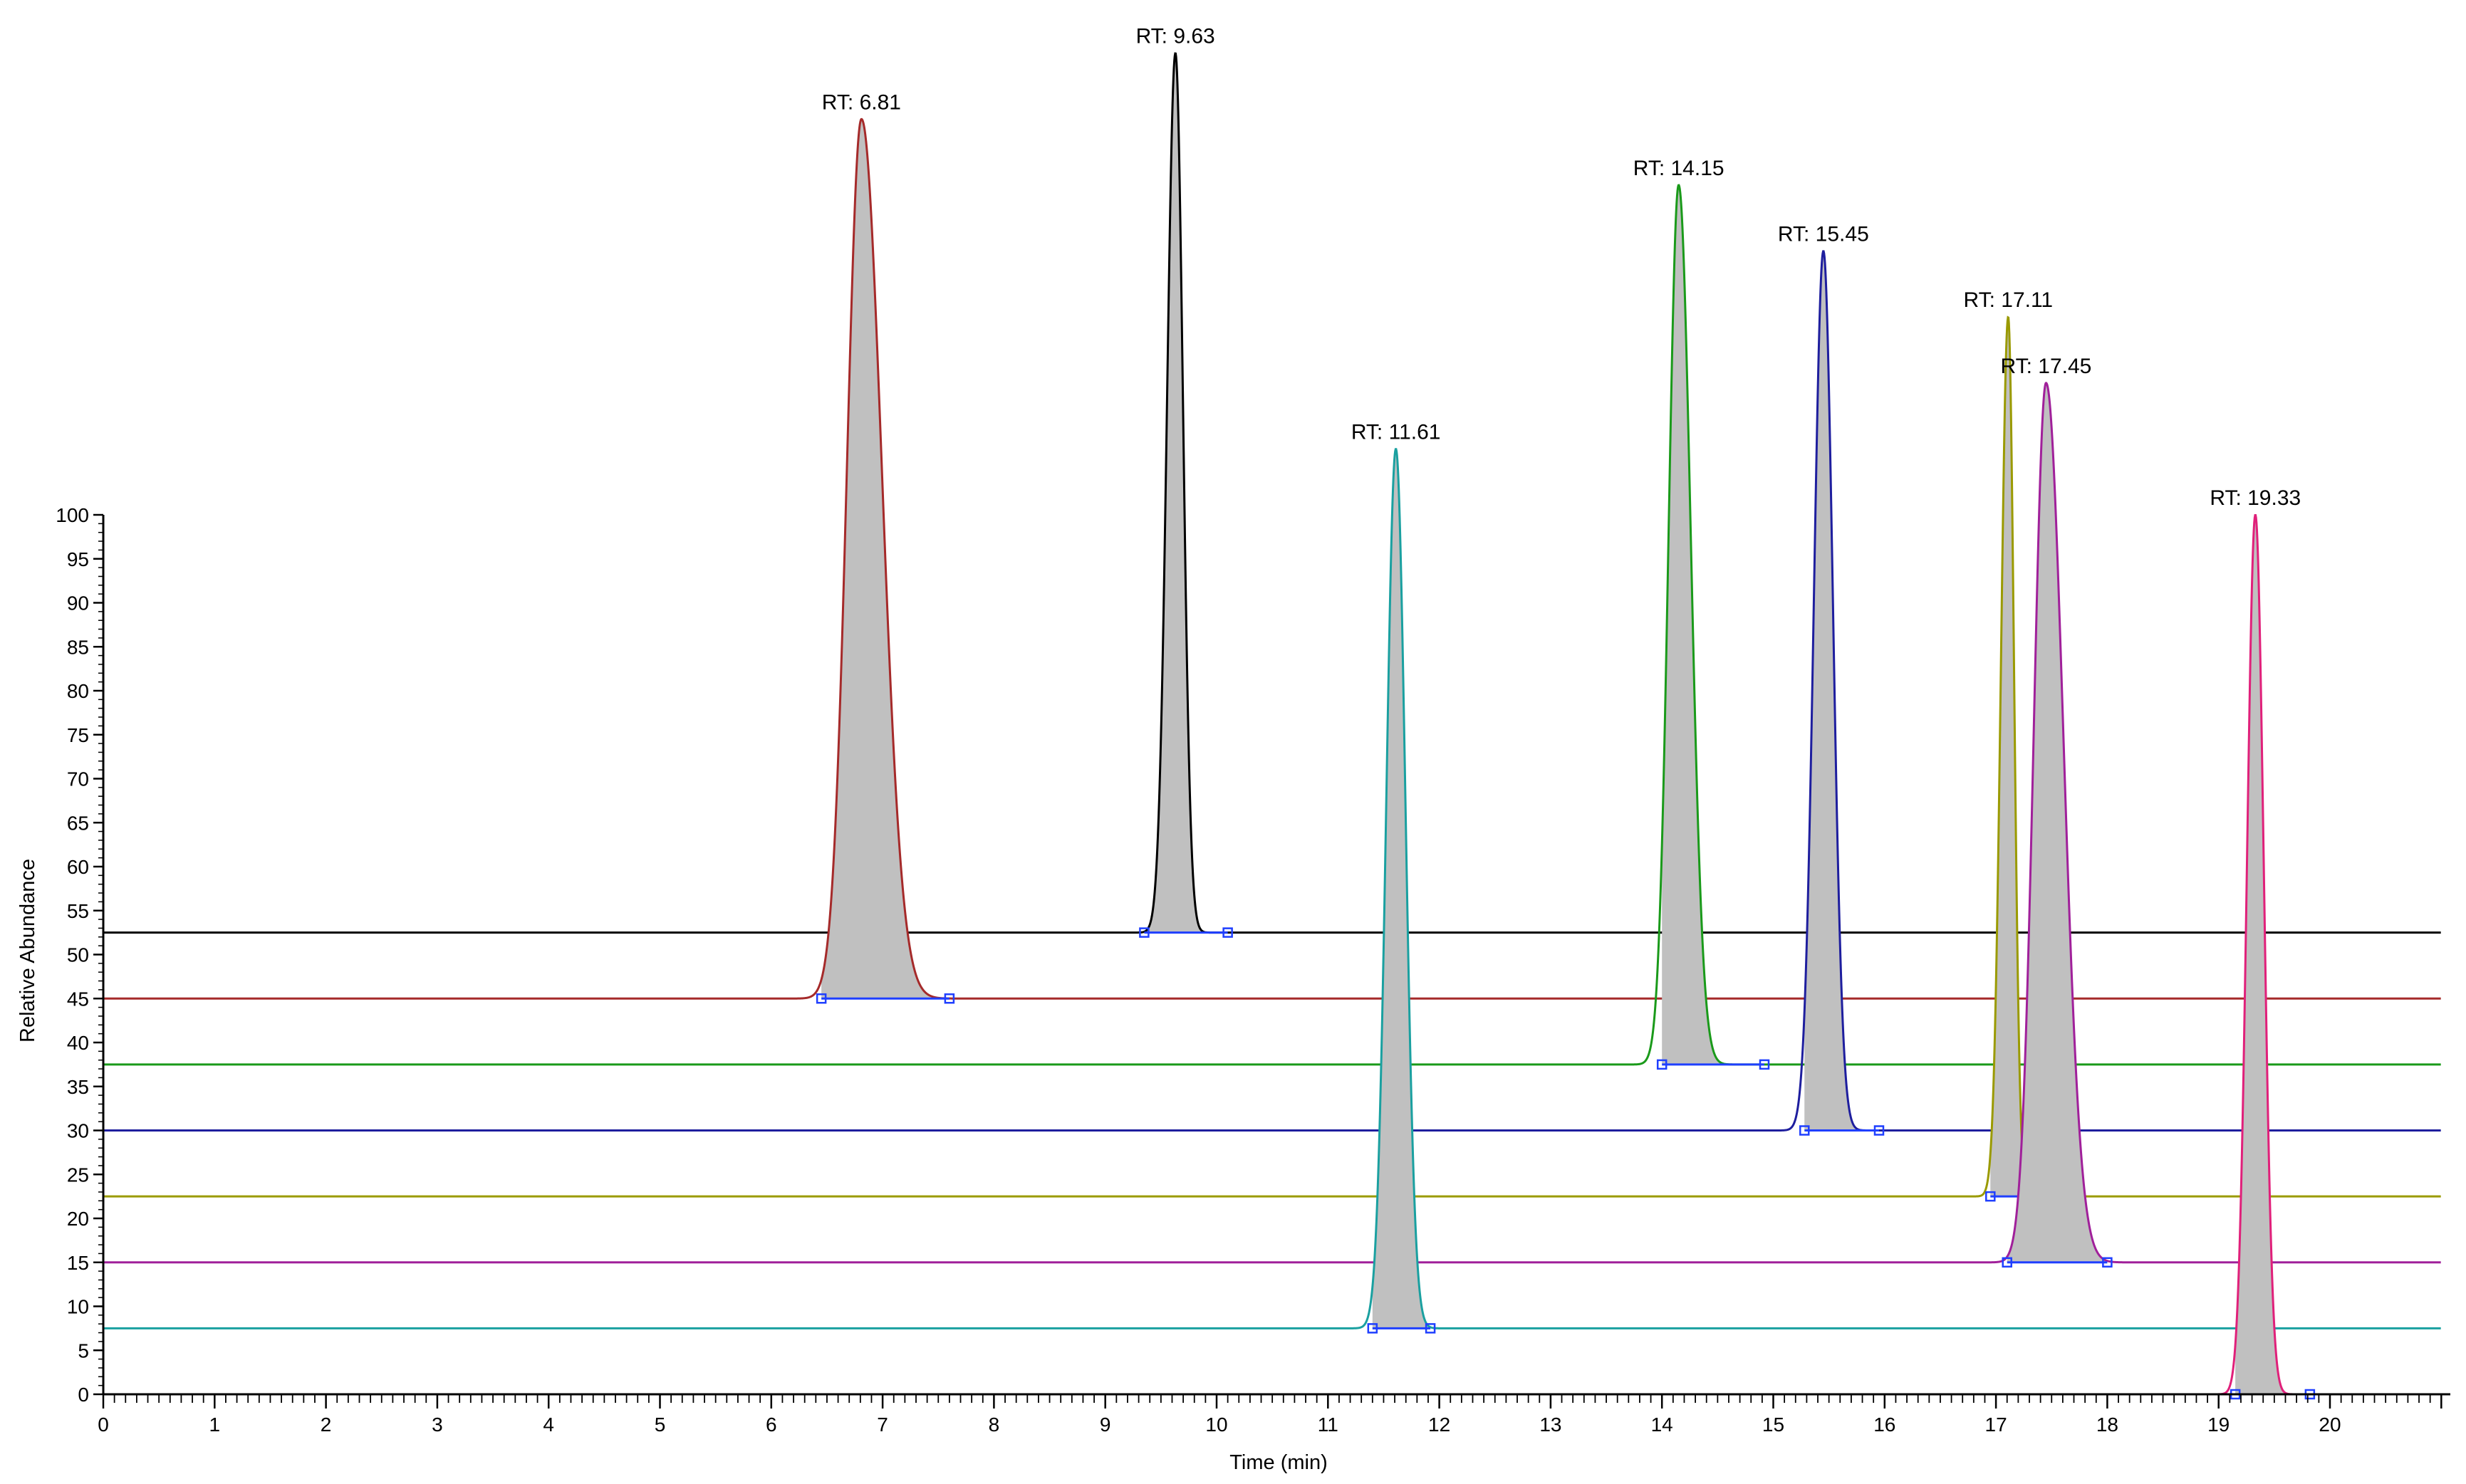  Describe the element at coordinates (78, 999) in the screenshot. I see `y-tick-label-45: 45` at that location.